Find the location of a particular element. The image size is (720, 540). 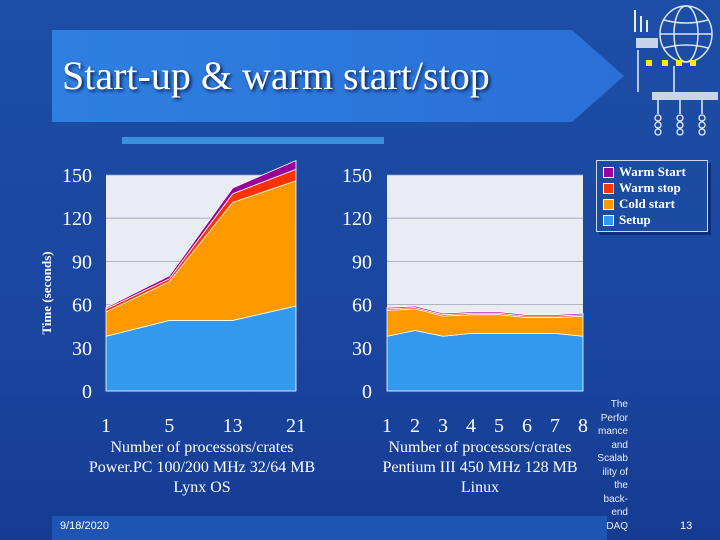

divider is located at coordinates (253, 140).